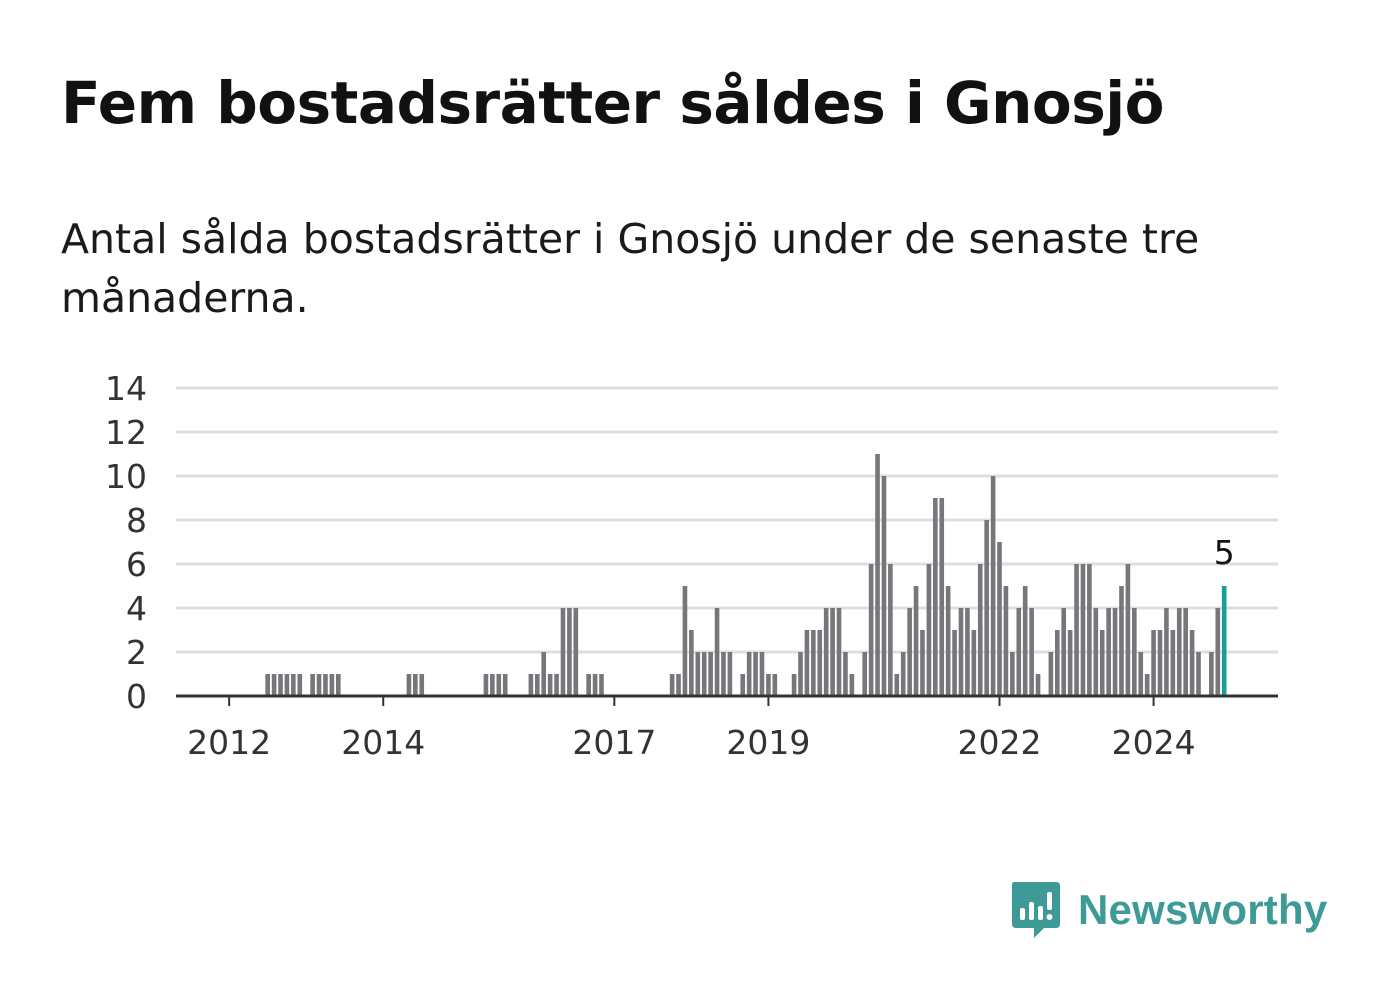  Describe the element at coordinates (126, 542) in the screenshot. I see `y-axis-ticks: 0 2 4 6 8 10 12 14` at that location.